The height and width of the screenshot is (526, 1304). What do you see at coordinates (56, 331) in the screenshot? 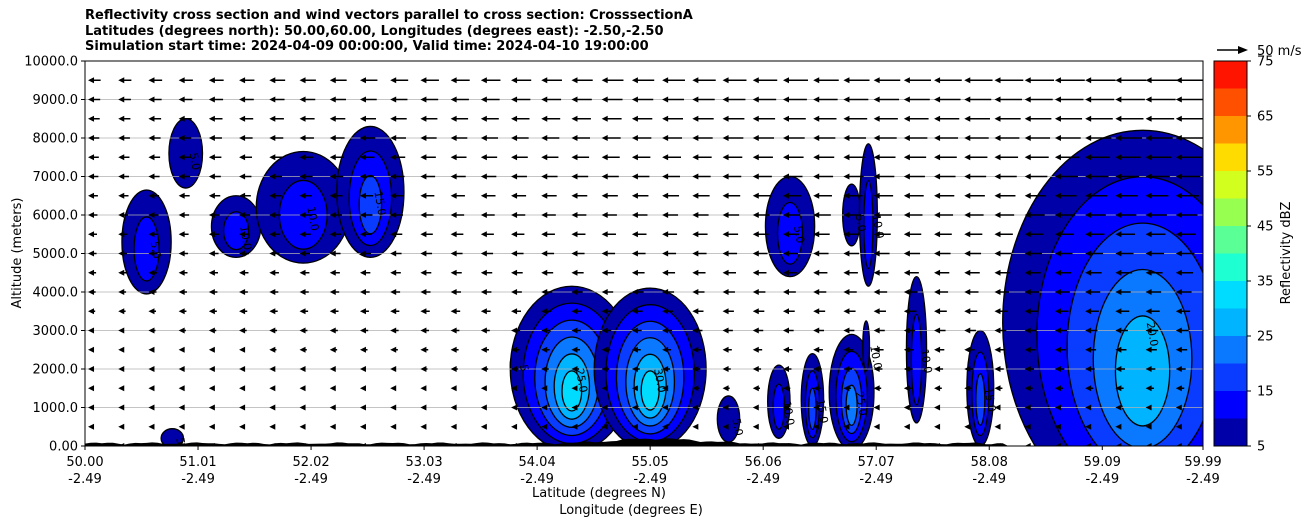
I see `y-tick-label: 3000.0` at bounding box center [56, 331].